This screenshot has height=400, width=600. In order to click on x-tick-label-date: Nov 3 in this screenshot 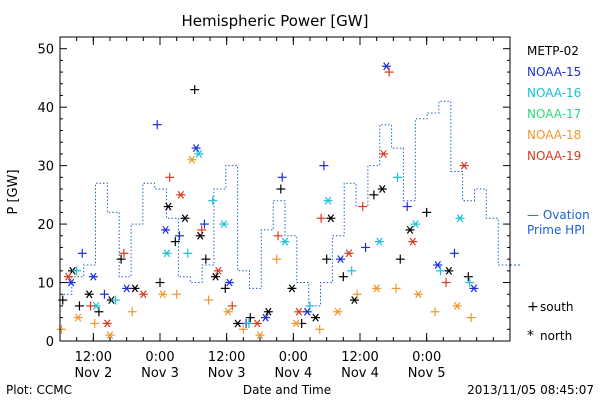, I will do `click(160, 373)`.